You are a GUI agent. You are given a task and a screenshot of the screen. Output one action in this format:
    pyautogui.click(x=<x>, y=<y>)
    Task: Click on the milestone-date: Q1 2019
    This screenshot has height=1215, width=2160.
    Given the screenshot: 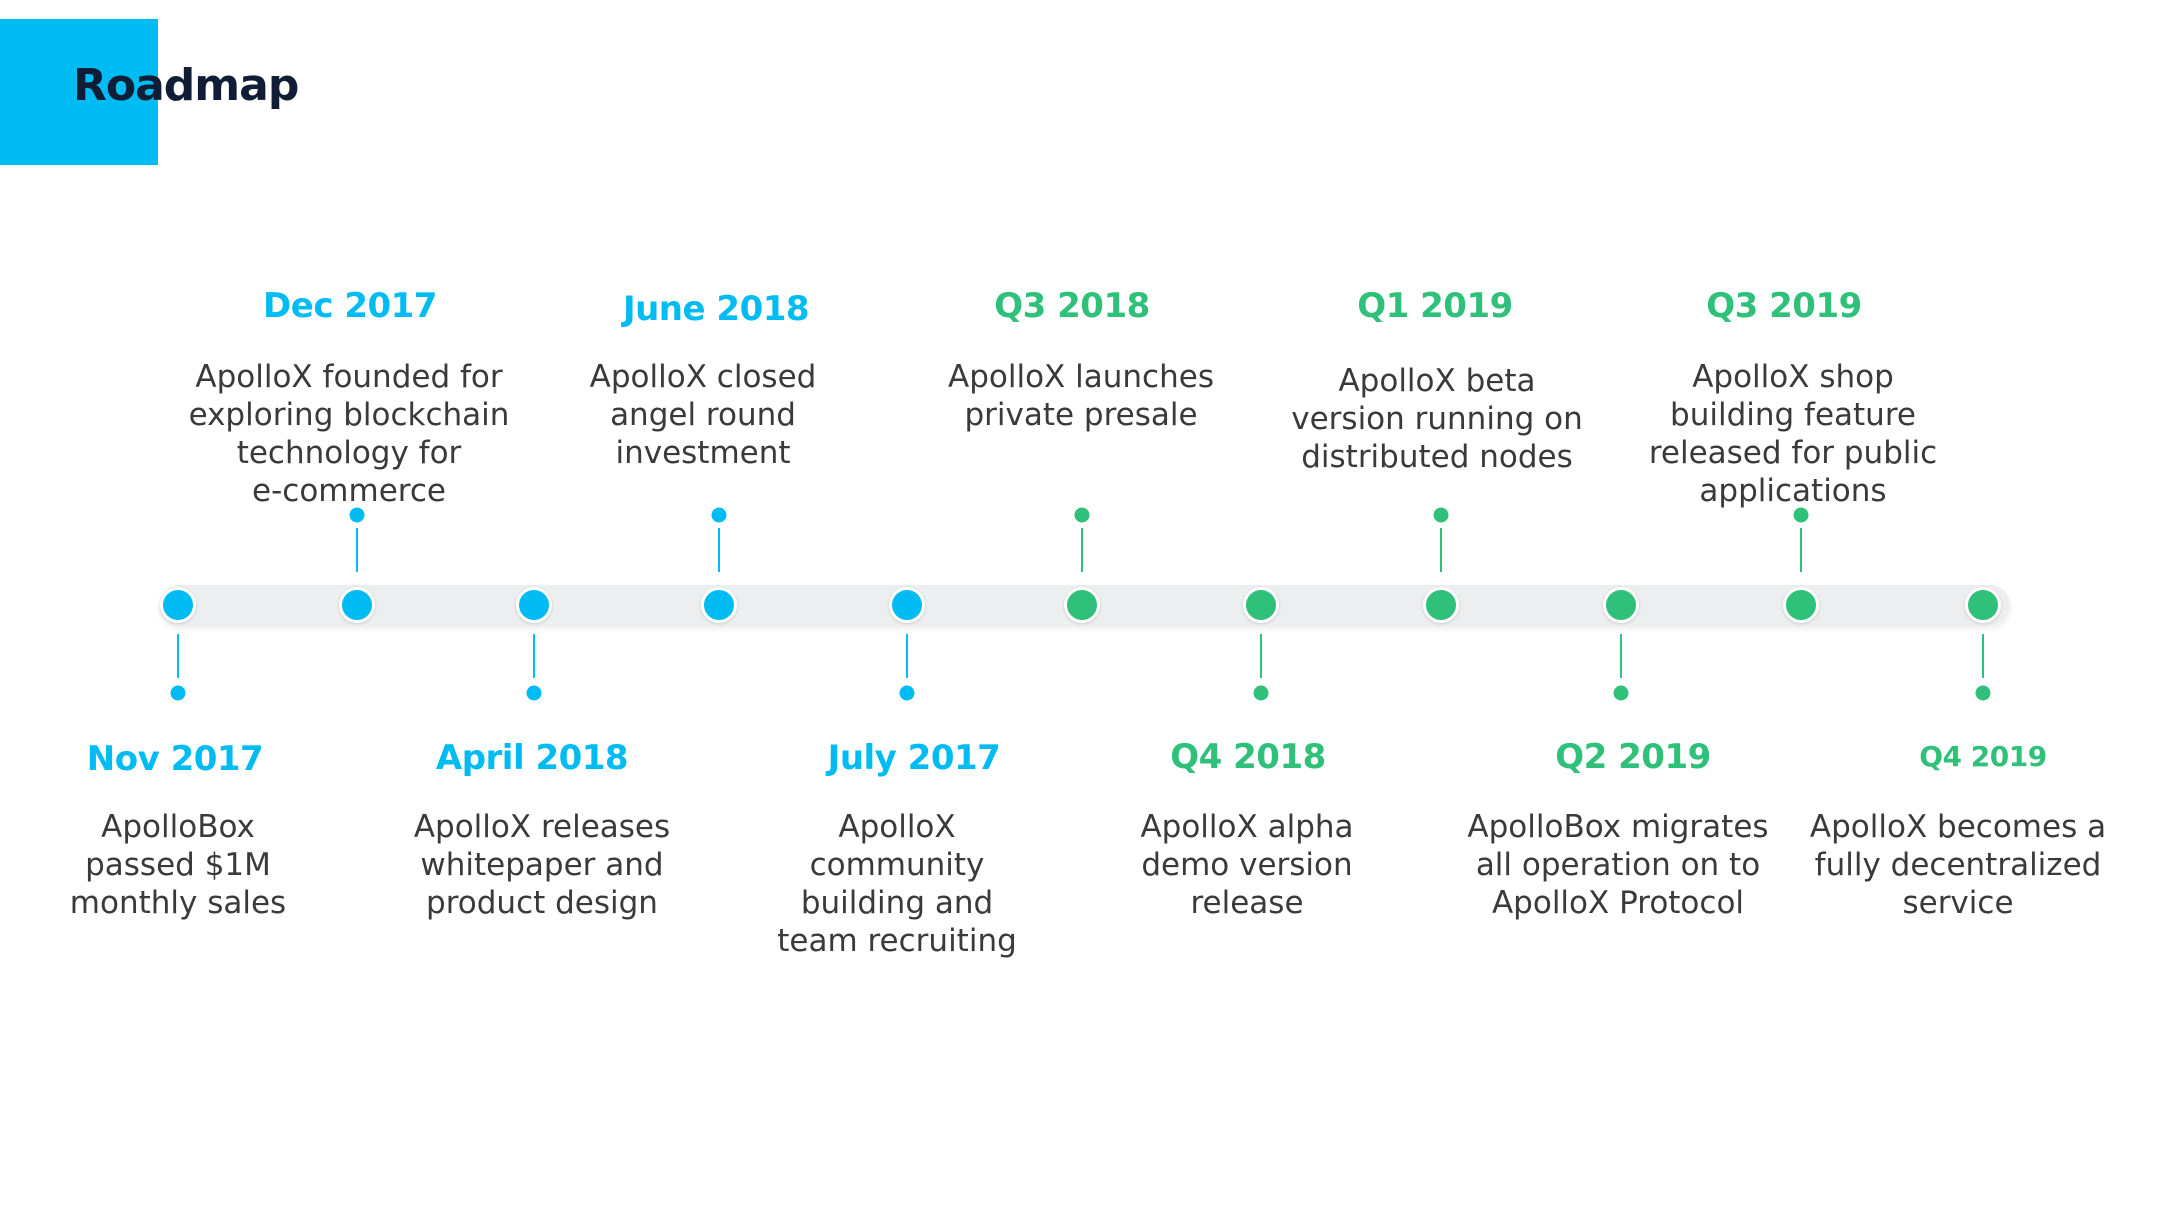 What is the action you would take?
    pyautogui.click(x=1435, y=306)
    